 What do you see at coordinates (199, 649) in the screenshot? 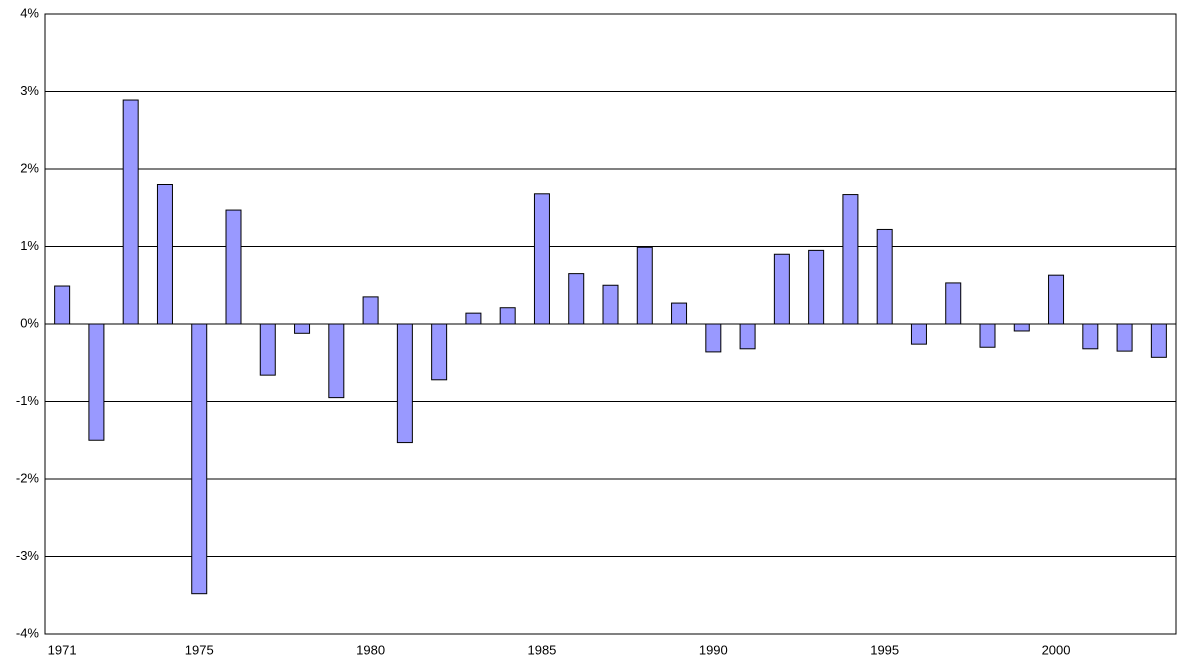
I see `x-tick-label: 1975` at bounding box center [199, 649].